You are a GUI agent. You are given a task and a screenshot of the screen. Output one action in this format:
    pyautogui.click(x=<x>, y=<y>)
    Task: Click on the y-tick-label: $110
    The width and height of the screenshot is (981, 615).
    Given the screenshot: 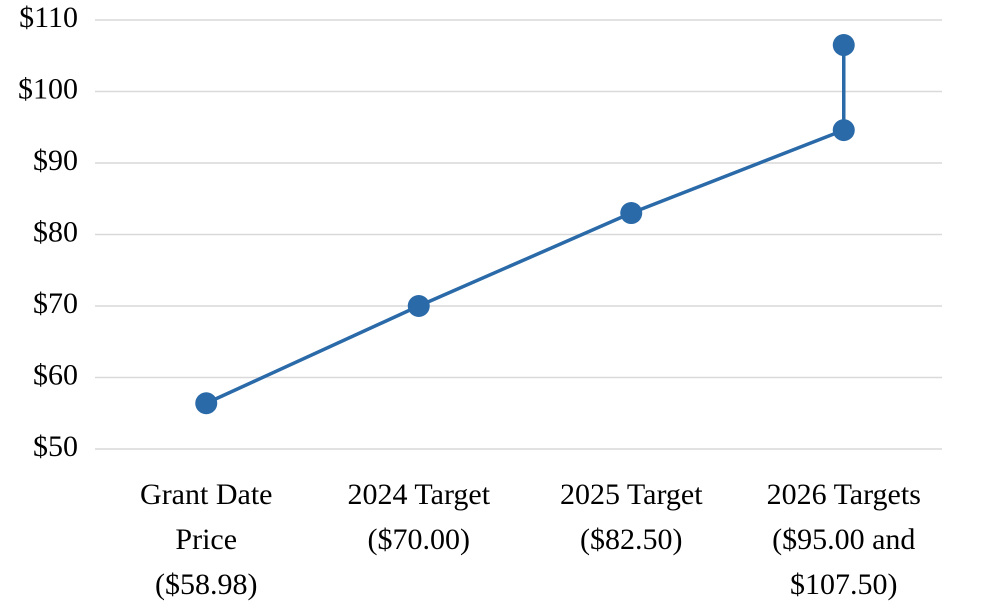 What is the action you would take?
    pyautogui.click(x=48, y=17)
    